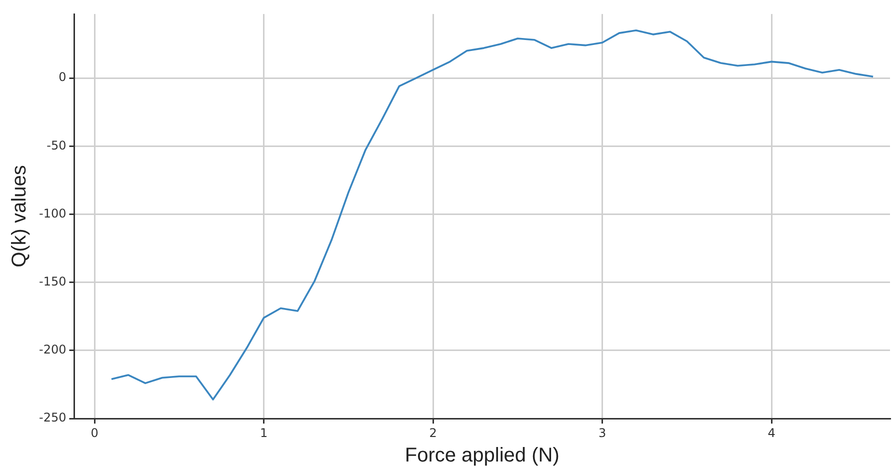  I want to click on y-tick-label: -200, so click(52, 349).